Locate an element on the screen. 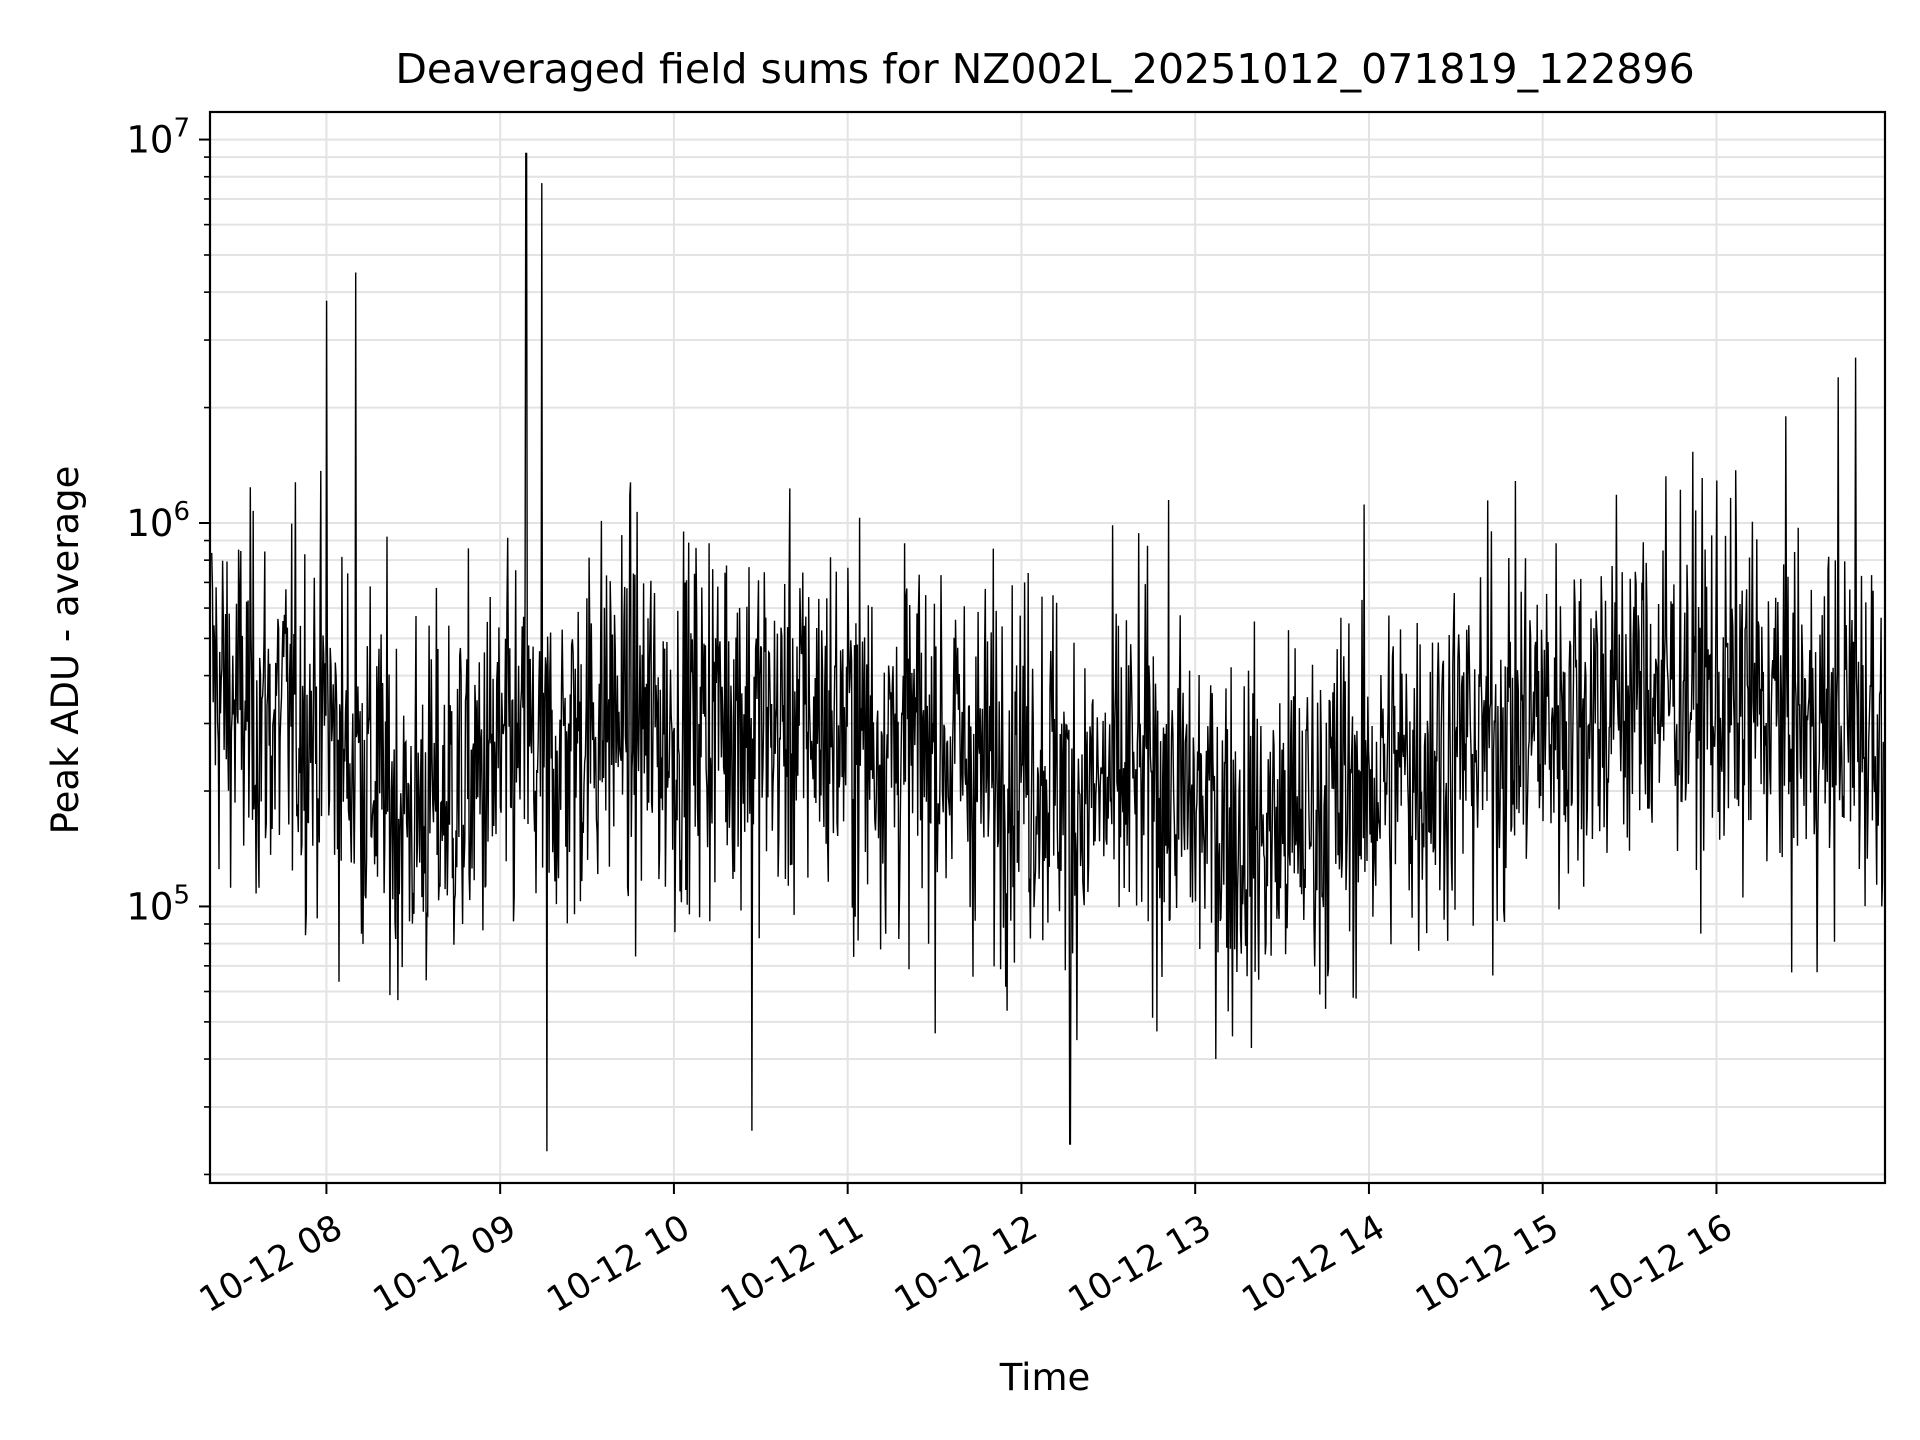  x-axis-label: Time is located at coordinates (1045, 1377).